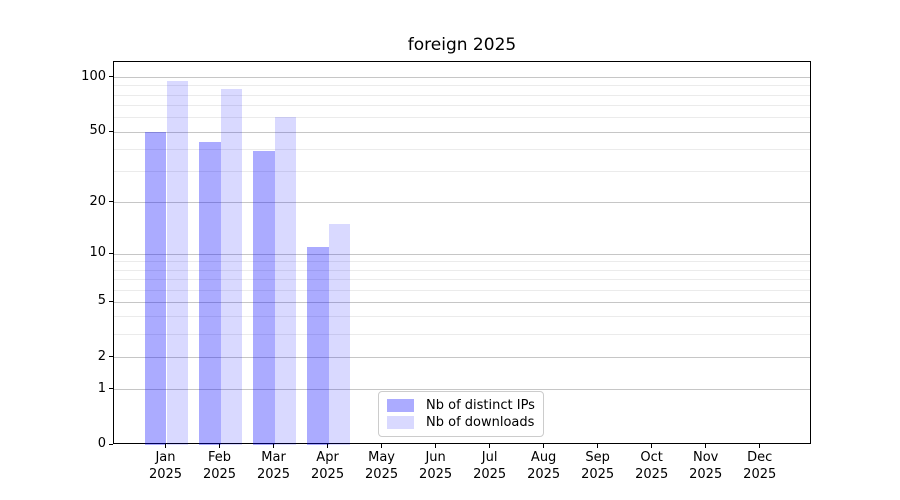 The width and height of the screenshot is (900, 500). What do you see at coordinates (101, 443) in the screenshot?
I see `y-tick-label: 0` at bounding box center [101, 443].